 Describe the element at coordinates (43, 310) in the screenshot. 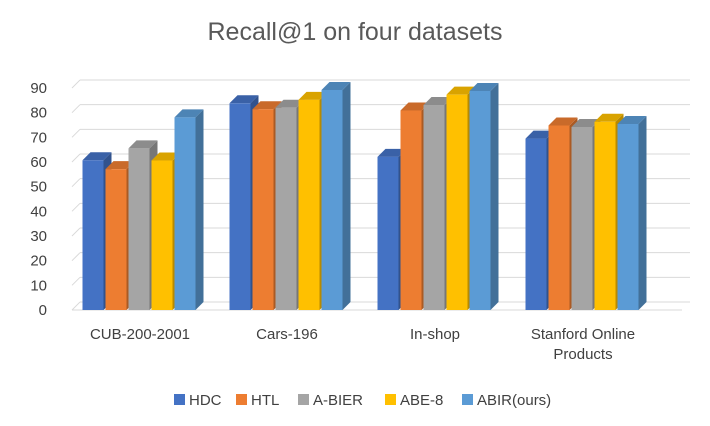

I see `y-tick-label: 0` at that location.